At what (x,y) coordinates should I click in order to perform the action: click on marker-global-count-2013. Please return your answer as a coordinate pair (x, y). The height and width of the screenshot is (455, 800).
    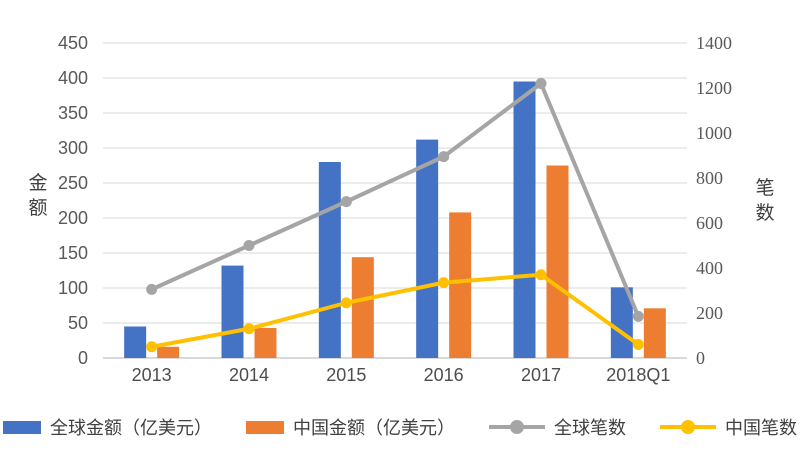
    Looking at the image, I should click on (152, 289).